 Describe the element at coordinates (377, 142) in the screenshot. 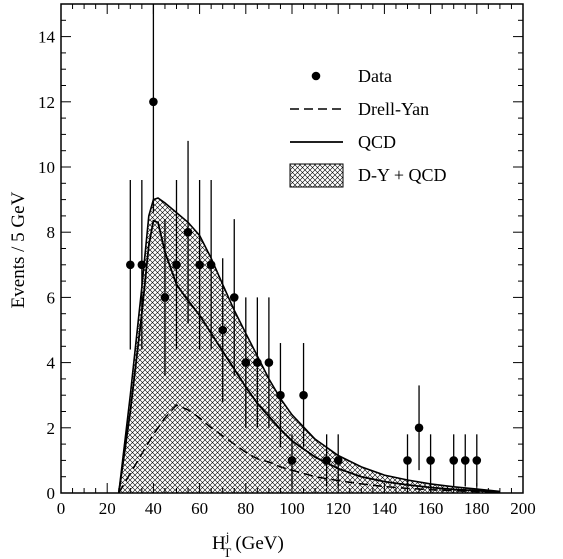

I see `legend-qcd-label: QCD` at that location.